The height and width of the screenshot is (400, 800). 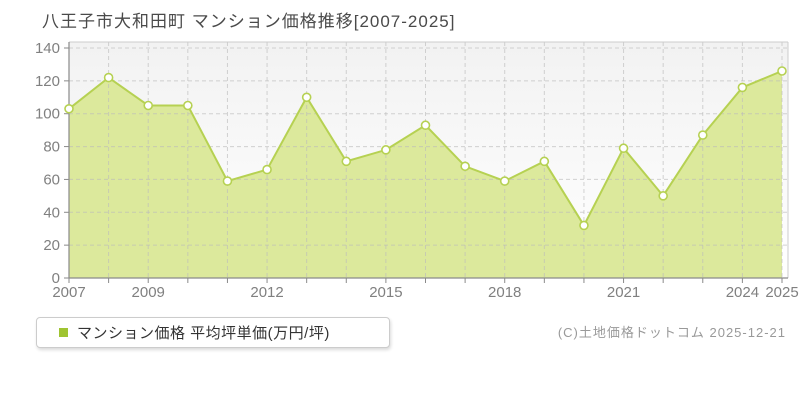 I want to click on y-axis-label: 80, so click(x=51, y=147).